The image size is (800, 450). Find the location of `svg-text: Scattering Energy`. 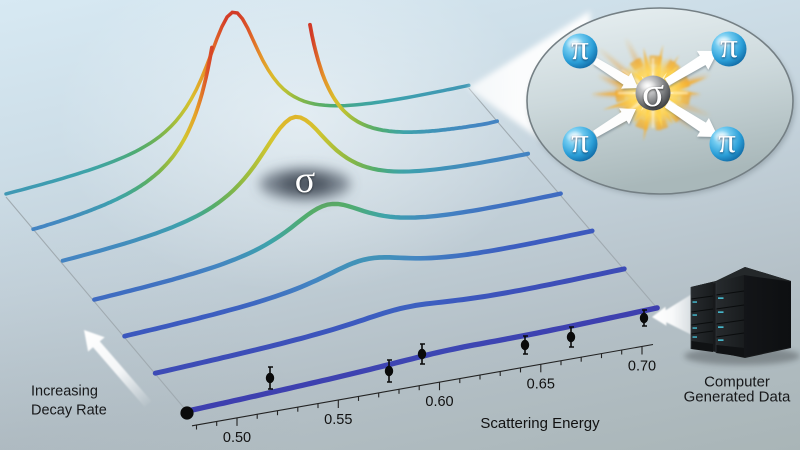

svg-text: Scattering Energy is located at coordinates (540, 423).